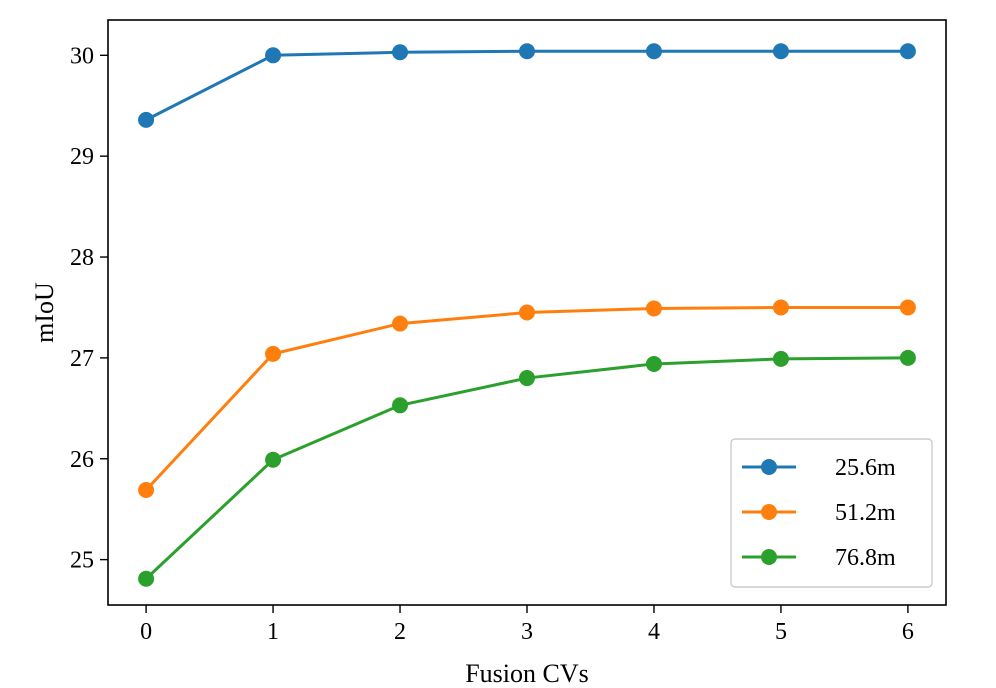 The height and width of the screenshot is (688, 996). Describe the element at coordinates (82, 561) in the screenshot. I see `y-tick-label-0: 25` at that location.